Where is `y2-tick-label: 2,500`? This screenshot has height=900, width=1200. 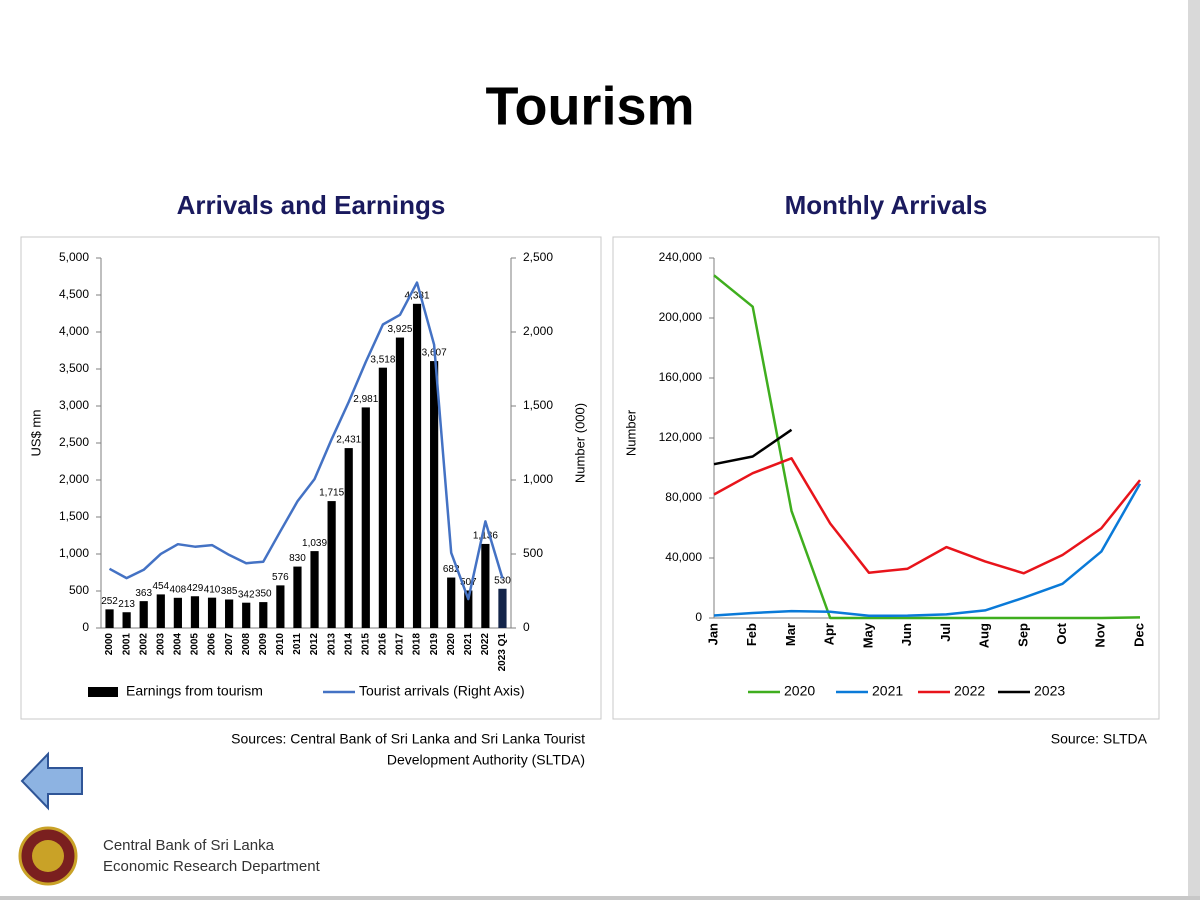
y2-tick-label: 2,500 is located at coordinates (538, 257).